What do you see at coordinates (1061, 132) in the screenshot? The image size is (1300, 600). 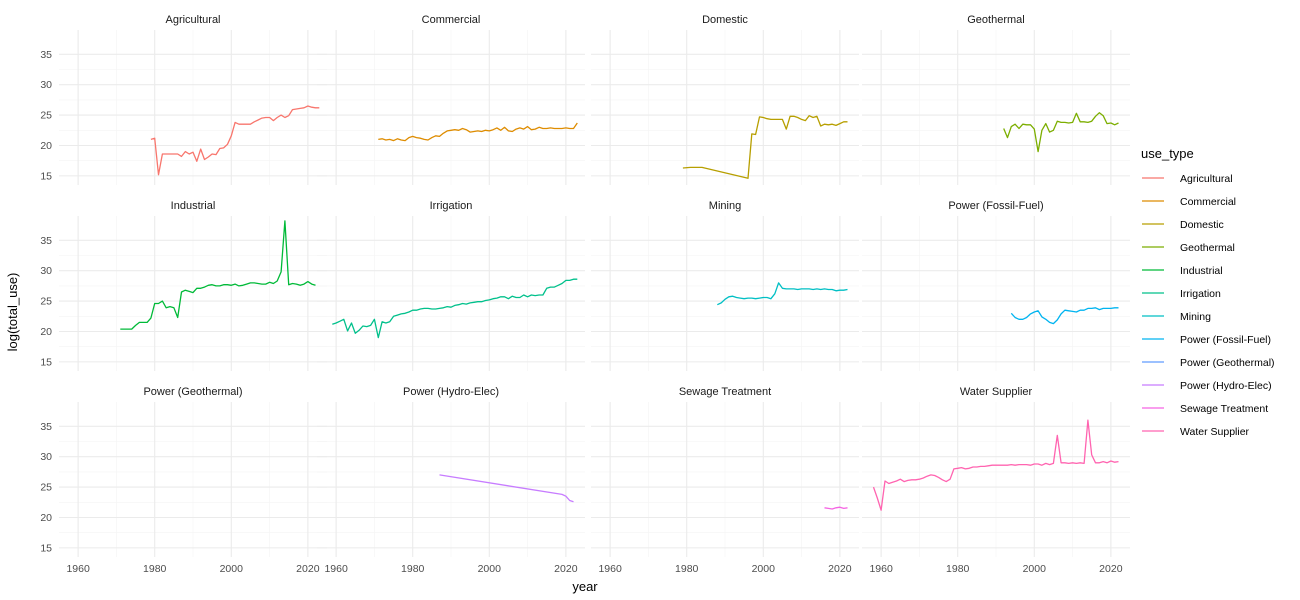 I see `series-line-geothermal` at bounding box center [1061, 132].